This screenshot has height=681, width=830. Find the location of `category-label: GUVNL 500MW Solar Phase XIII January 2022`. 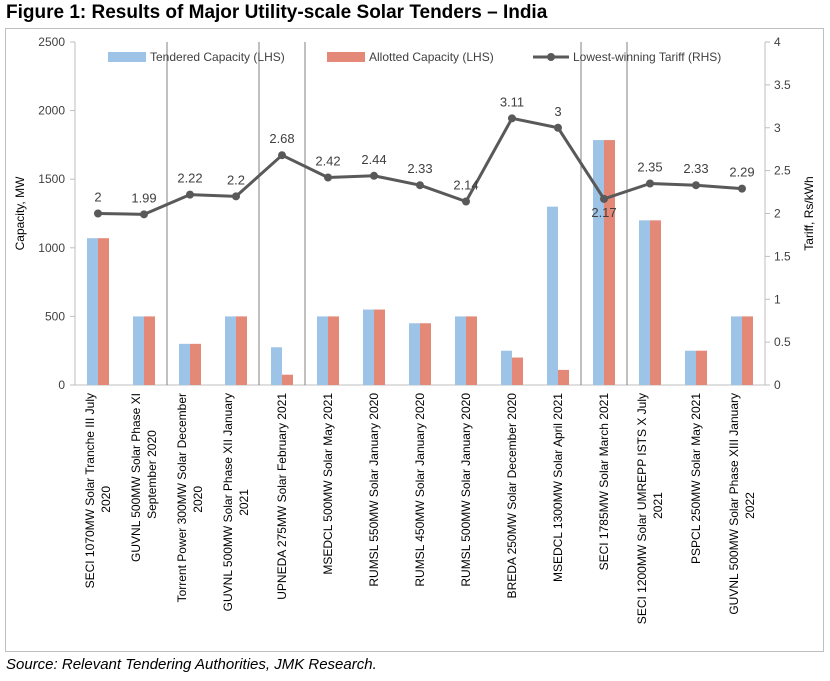

category-label: GUVNL 500MW Solar Phase XIII January 2022 is located at coordinates (742, 504).